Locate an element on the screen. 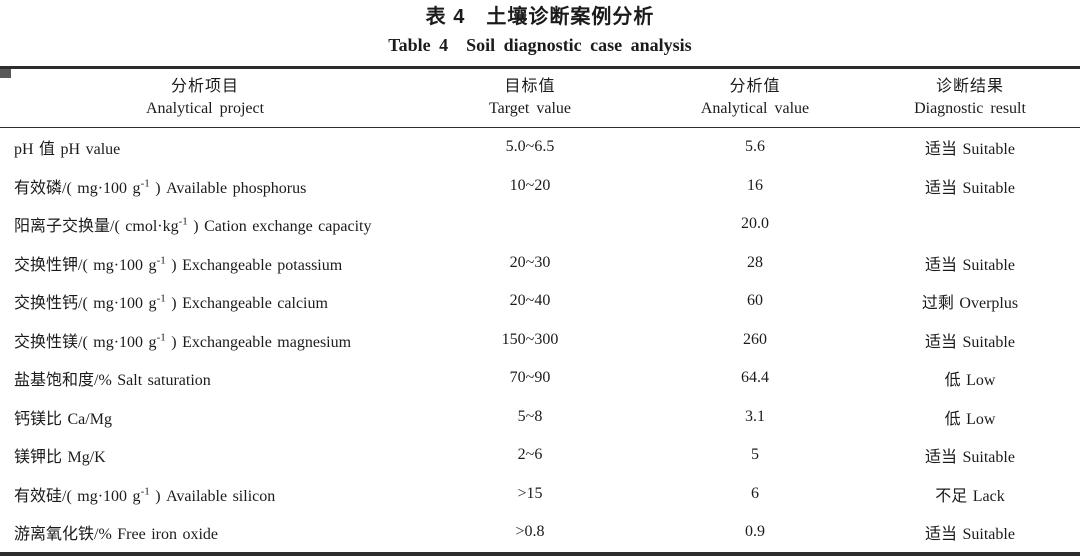  value-cell: 5.6 is located at coordinates (755, 147).